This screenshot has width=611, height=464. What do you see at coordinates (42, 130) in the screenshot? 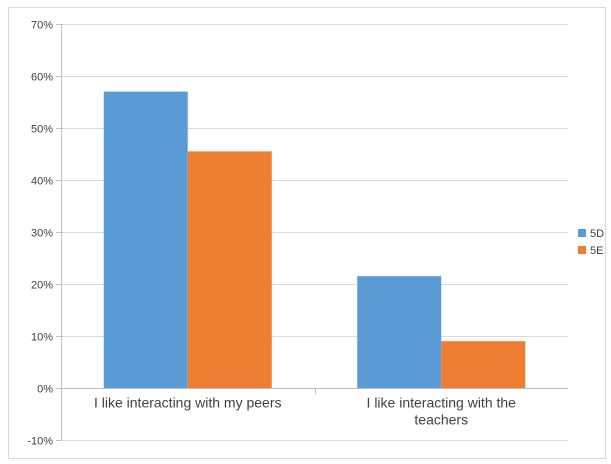
I see `y-tick-label: 50%` at bounding box center [42, 130].